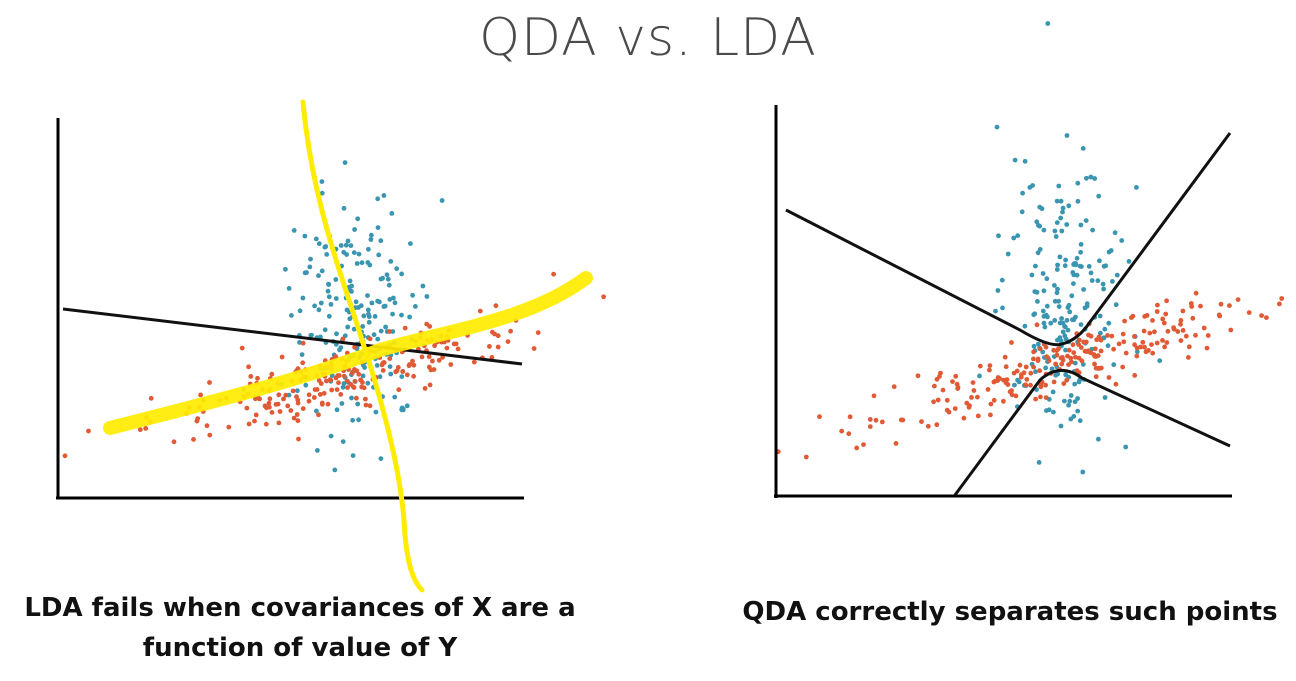 The image size is (1296, 681). Describe the element at coordinates (1010, 612) in the screenshot. I see `qda-caption: QDA correctly separates such points` at that location.